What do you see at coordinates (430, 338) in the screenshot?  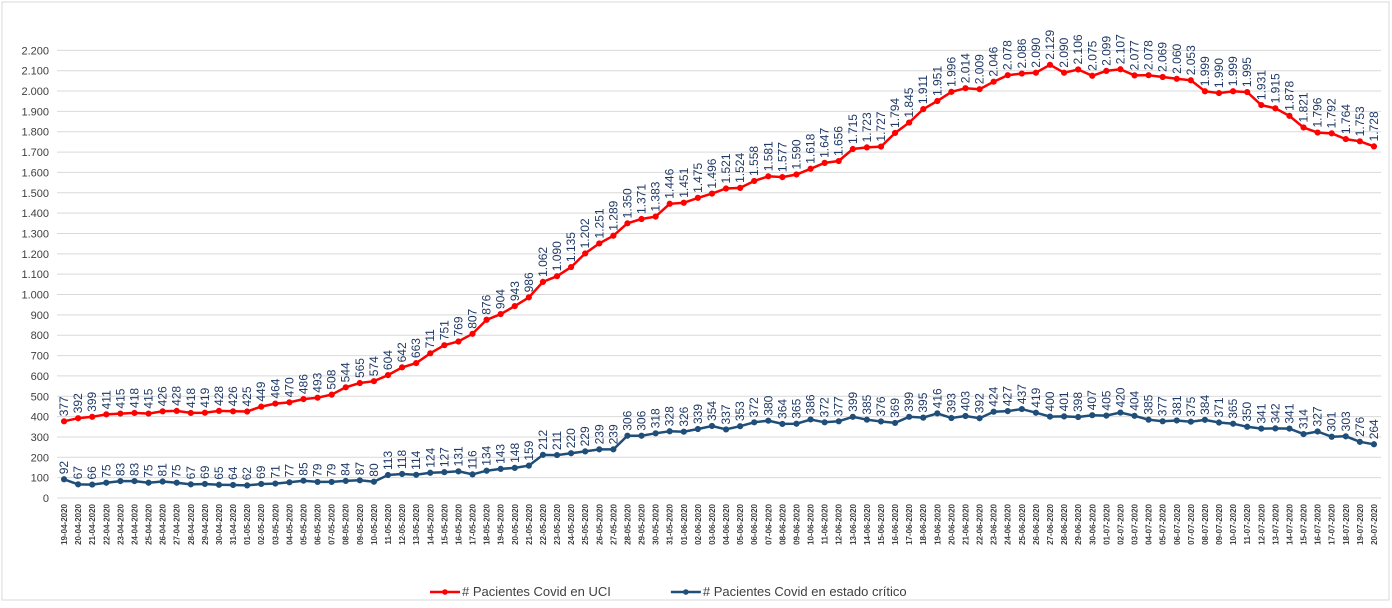 I see `data-label: 711` at bounding box center [430, 338].